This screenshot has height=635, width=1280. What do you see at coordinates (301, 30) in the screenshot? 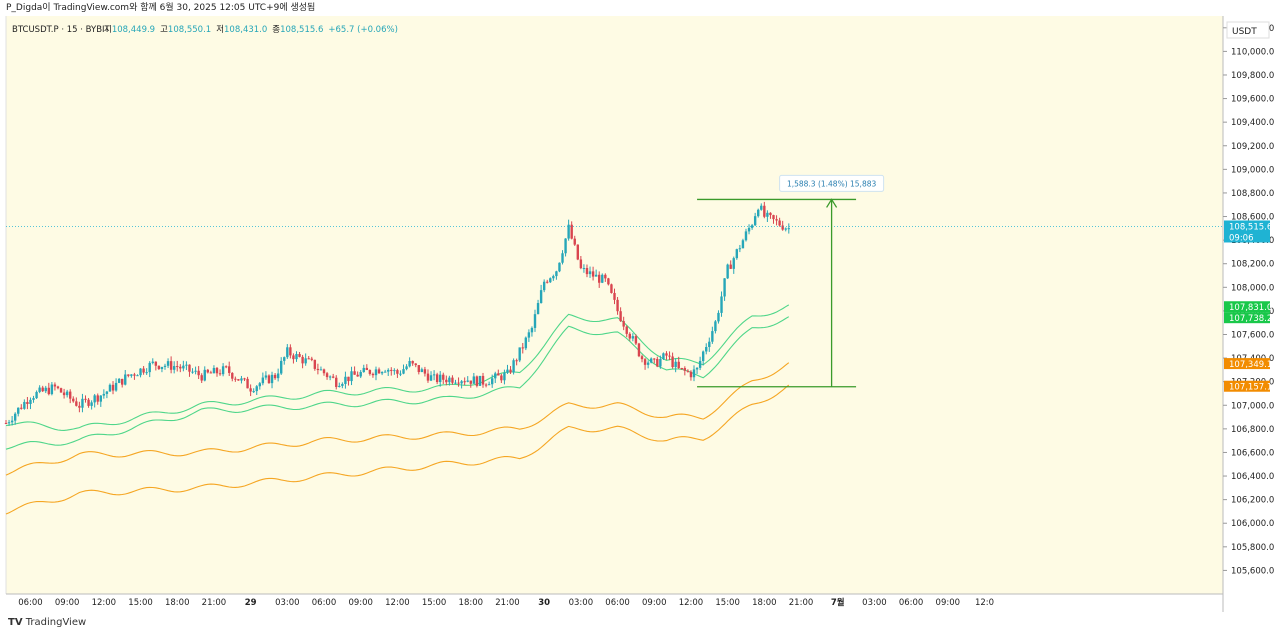
I see `legend-close-value: 108,515.6` at bounding box center [301, 30].